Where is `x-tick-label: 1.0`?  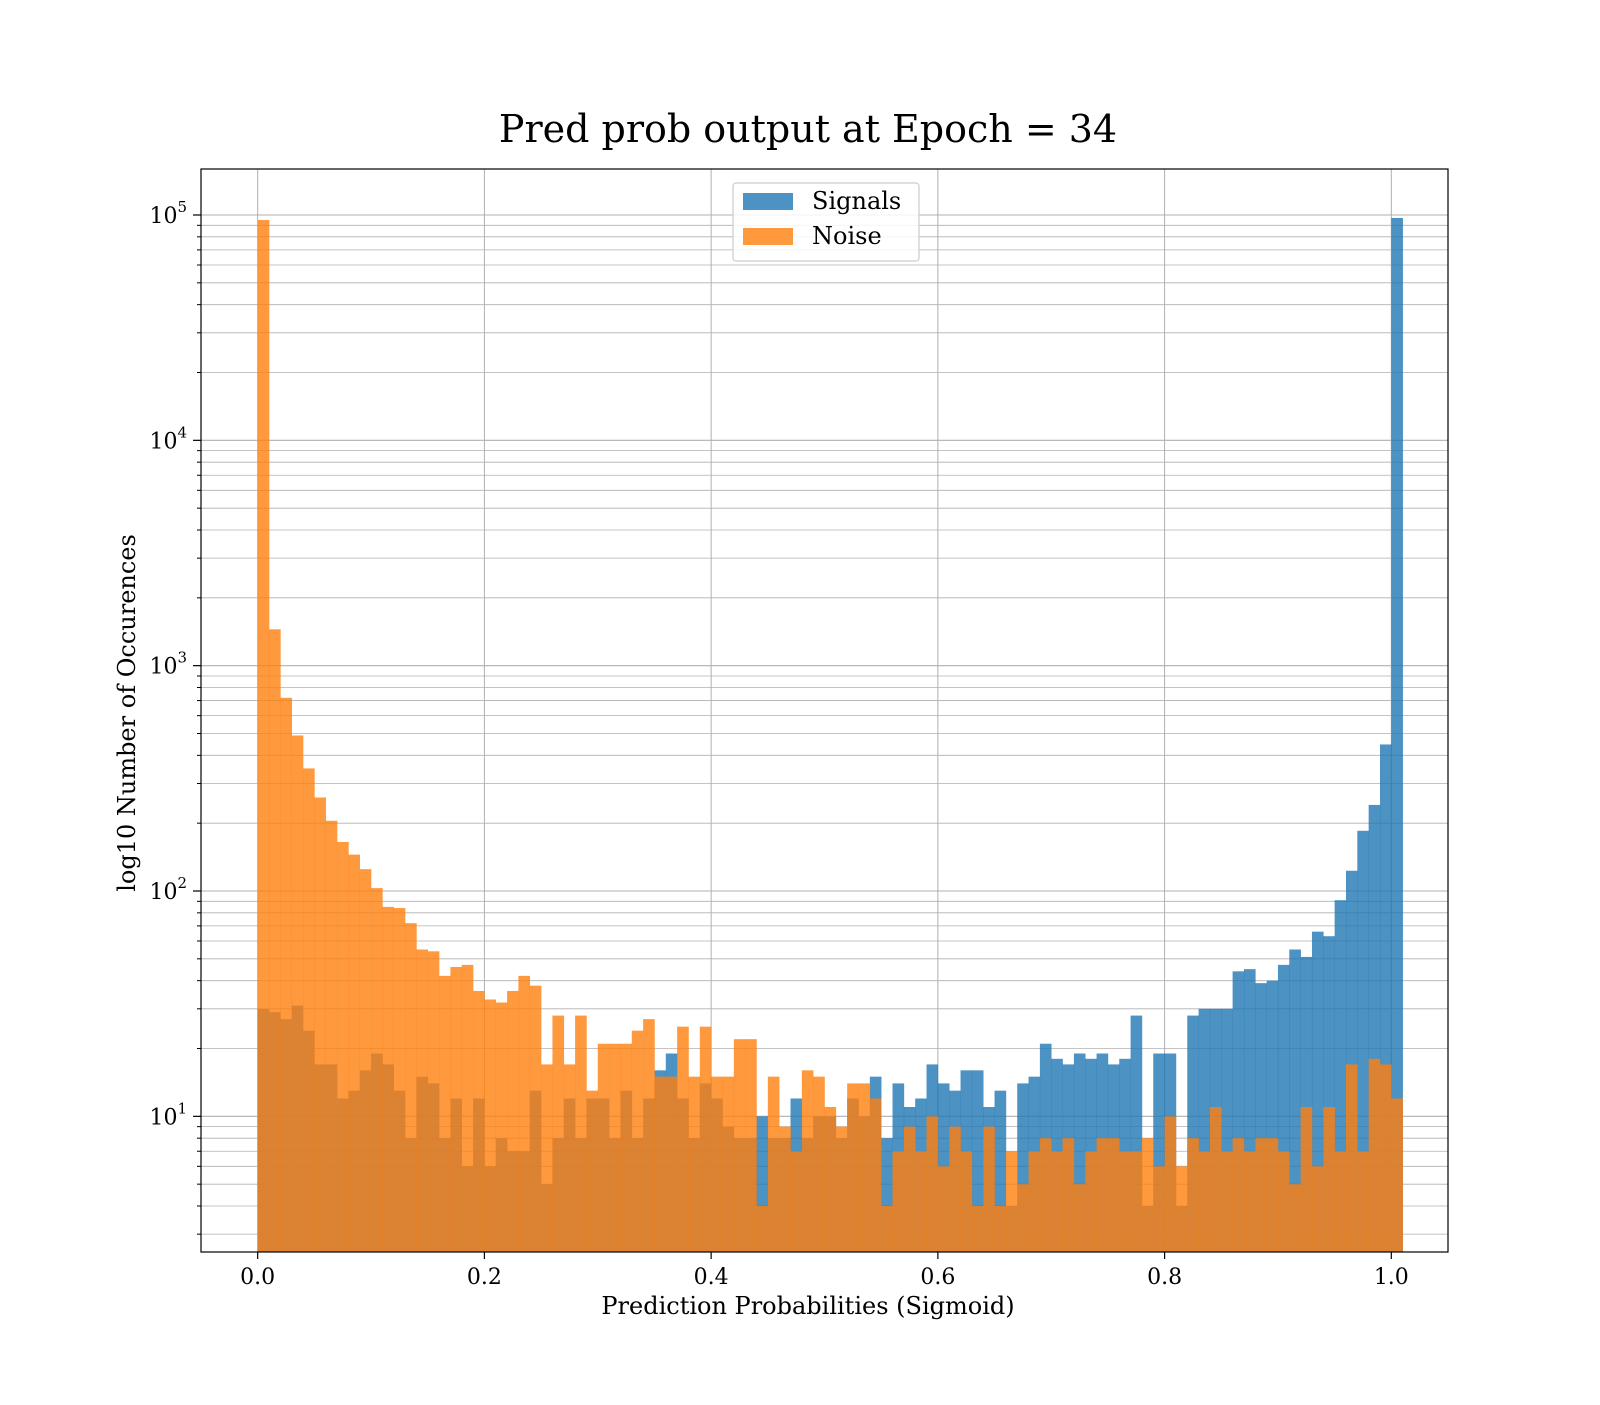
x-tick-label: 1.0 is located at coordinates (1391, 1277).